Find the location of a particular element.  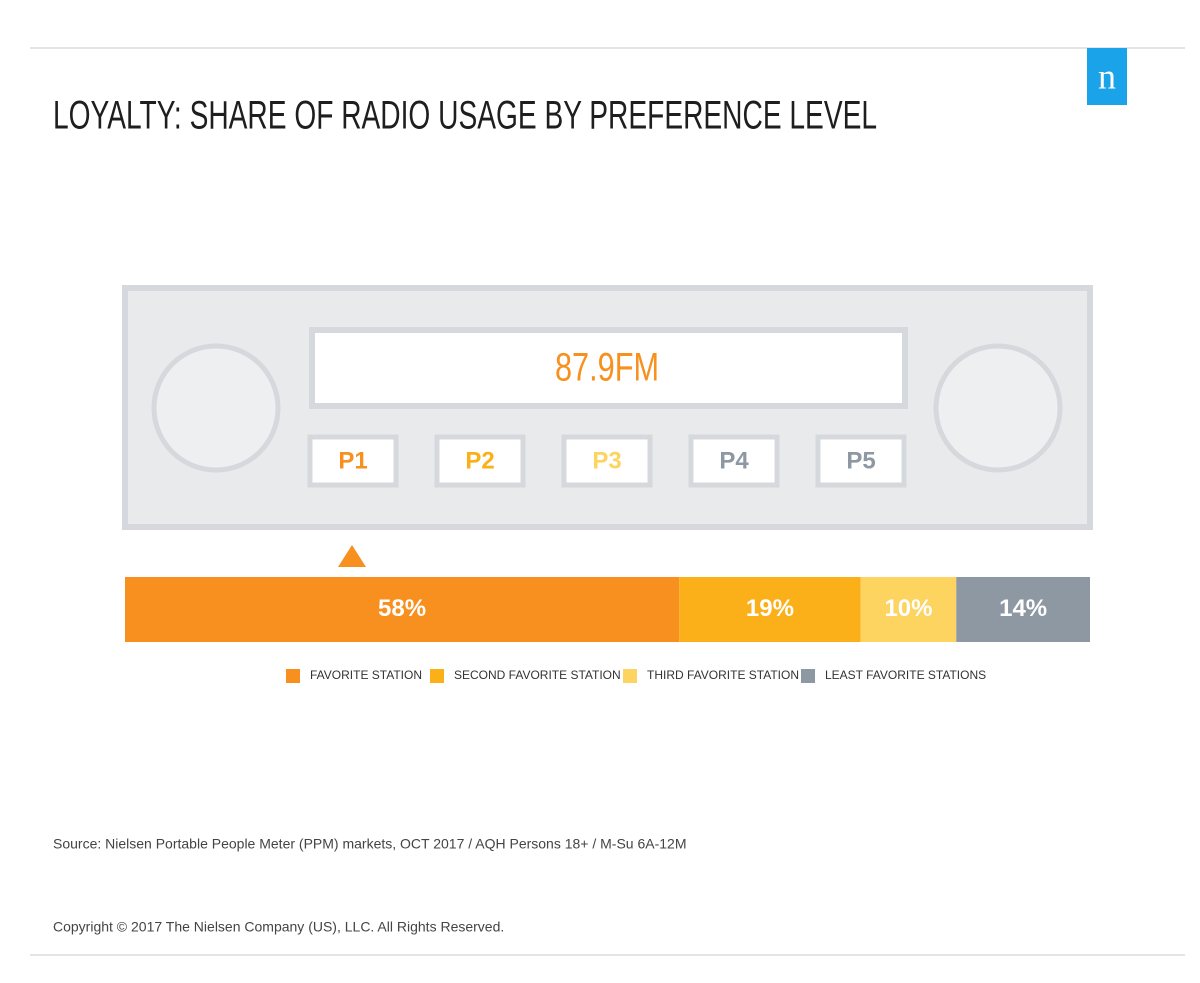

preset-label: P5 is located at coordinates (860, 460).